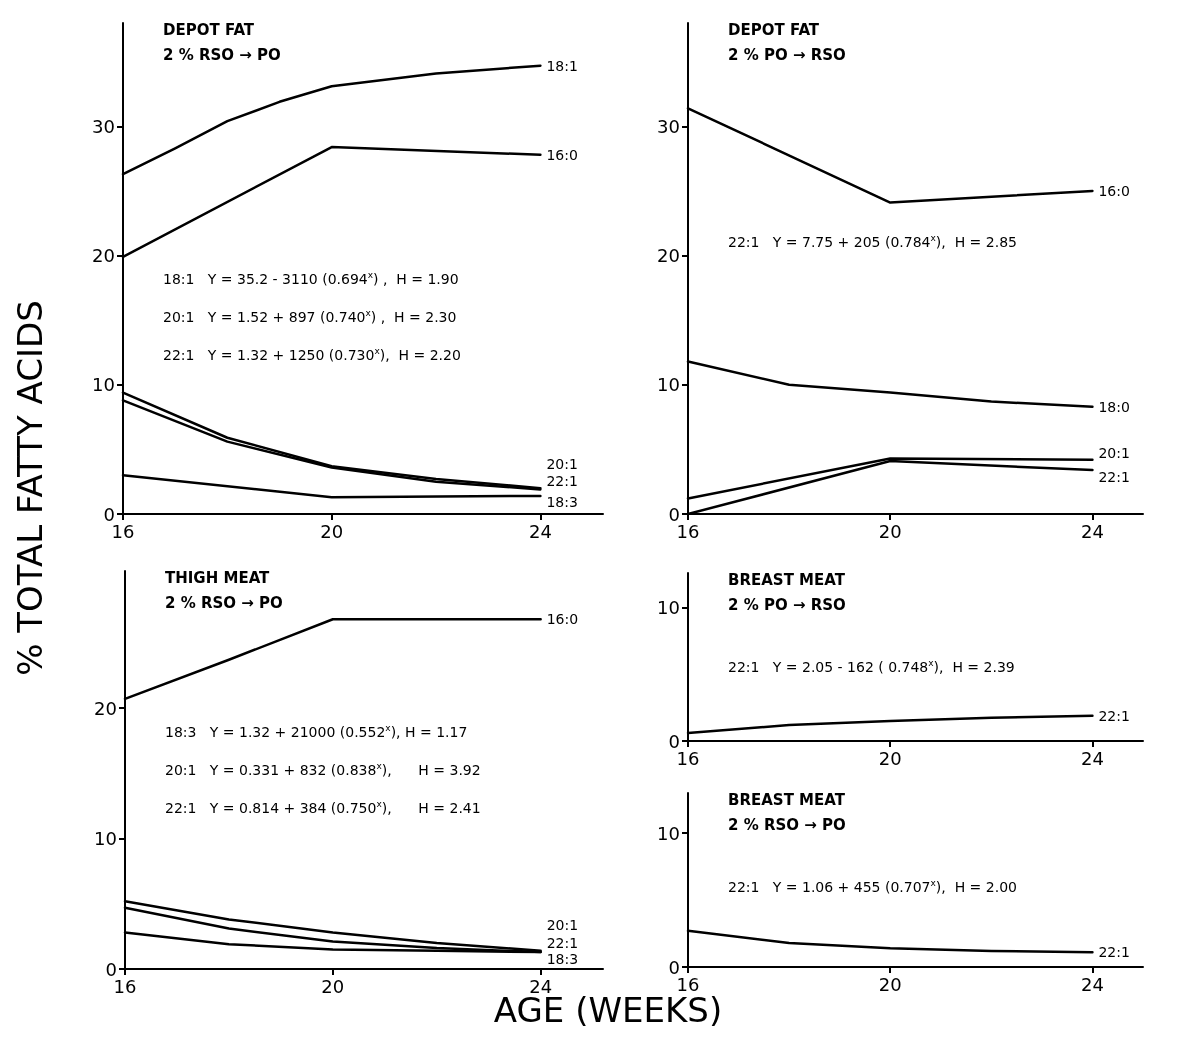 The width and height of the screenshot is (1189, 1049). I want to click on series-label: 18:0, so click(1114, 406).